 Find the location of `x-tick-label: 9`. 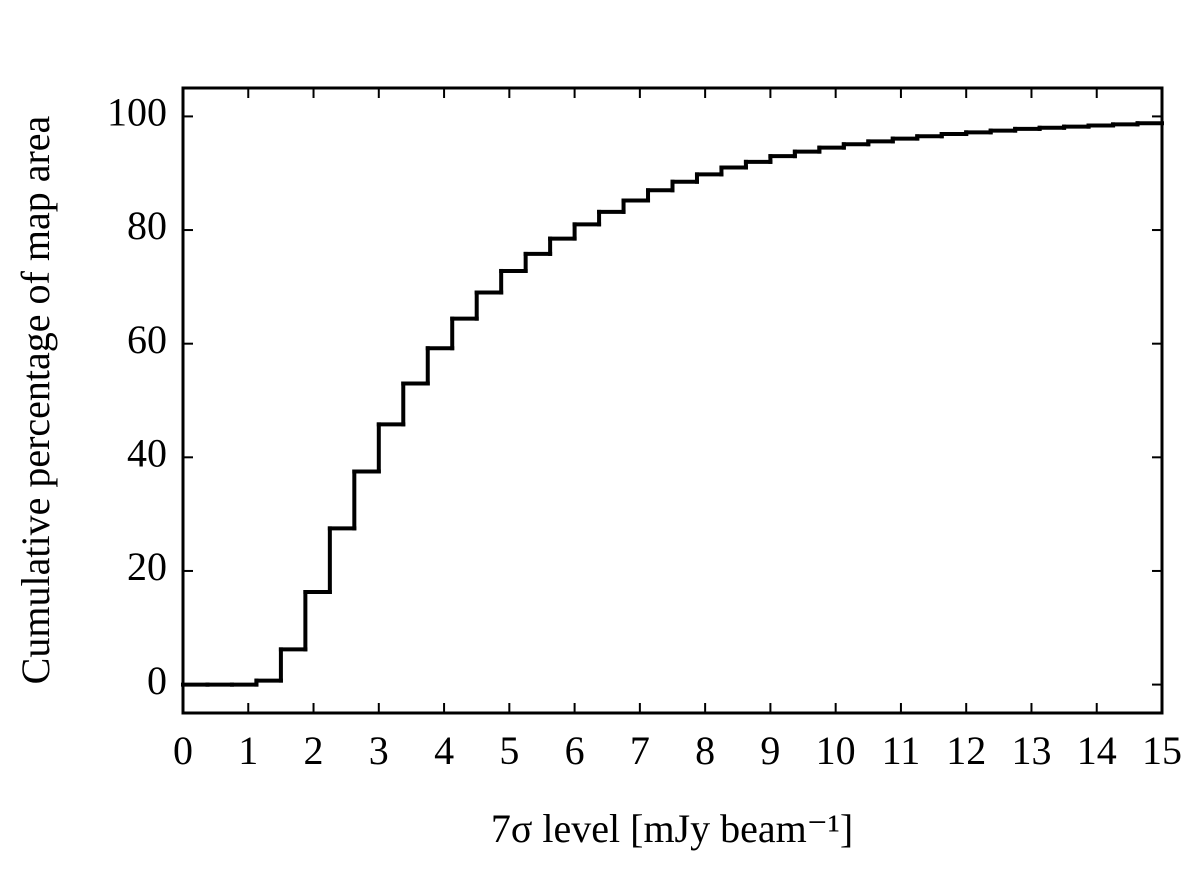

x-tick-label: 9 is located at coordinates (770, 750).